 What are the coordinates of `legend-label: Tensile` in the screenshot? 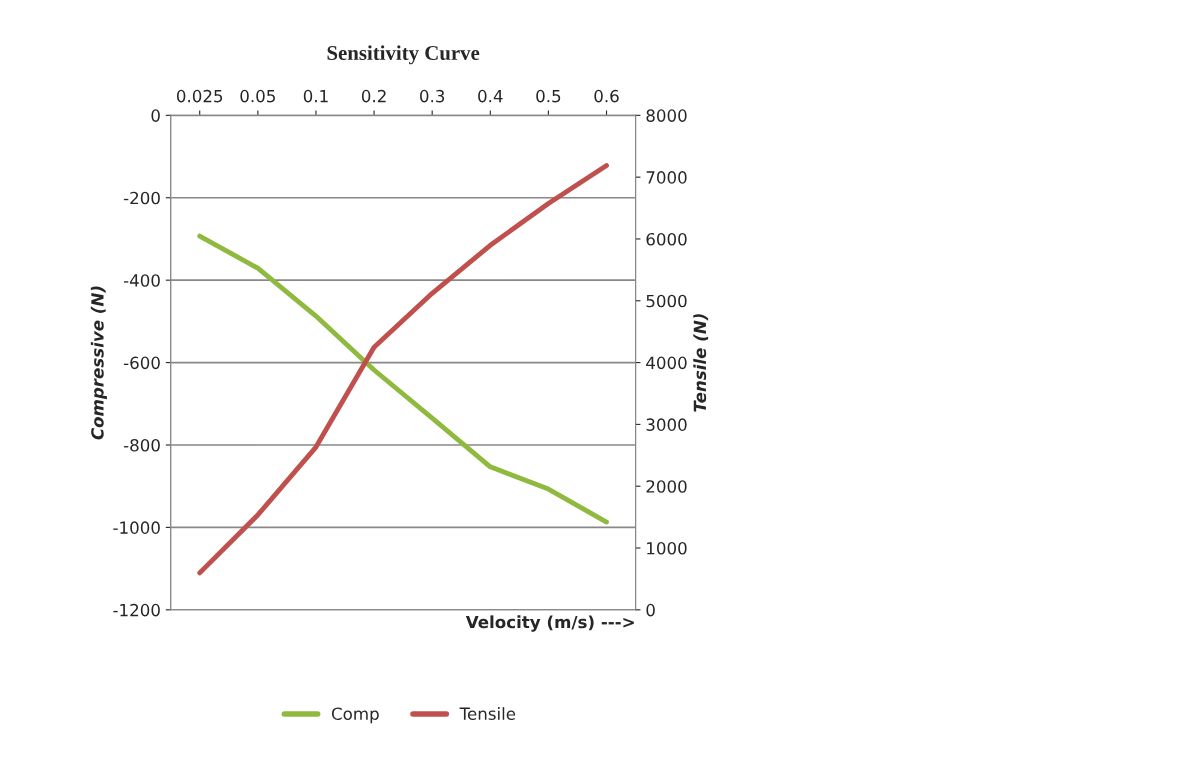 It's located at (487, 714).